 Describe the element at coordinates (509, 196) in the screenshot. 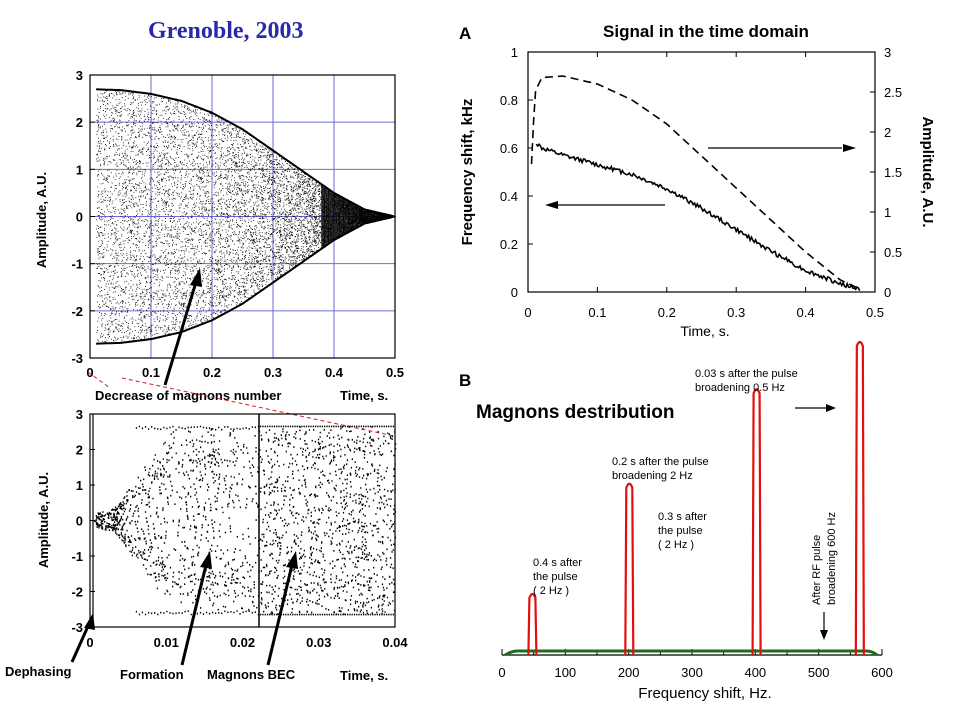

I see `a-y-tick-label: 0.4` at that location.